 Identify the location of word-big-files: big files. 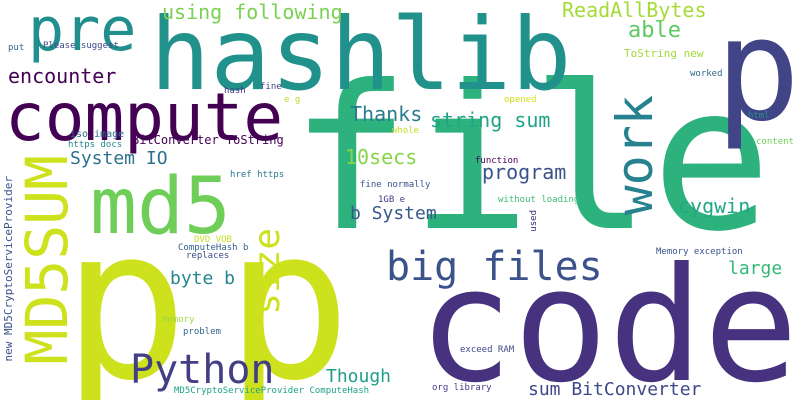
(494, 267).